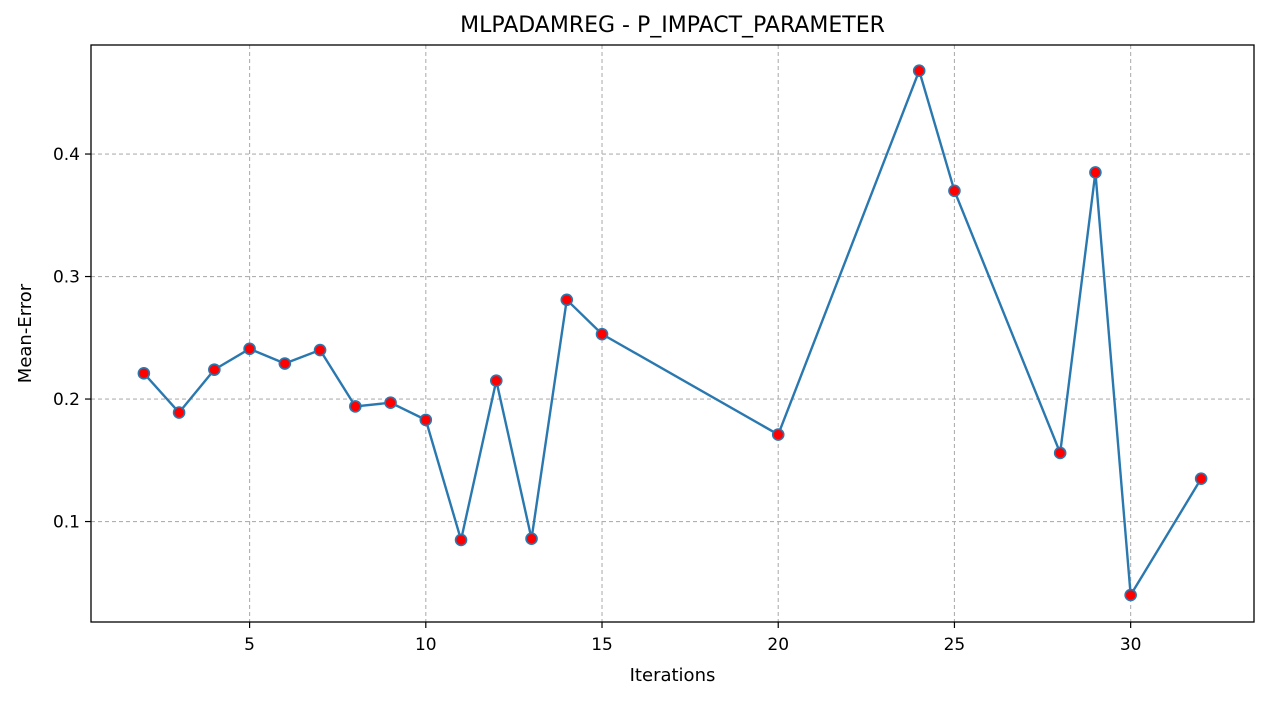 This screenshot has width=1268, height=704. Describe the element at coordinates (66, 400) in the screenshot. I see `y-tick-label: 0.2` at that location.